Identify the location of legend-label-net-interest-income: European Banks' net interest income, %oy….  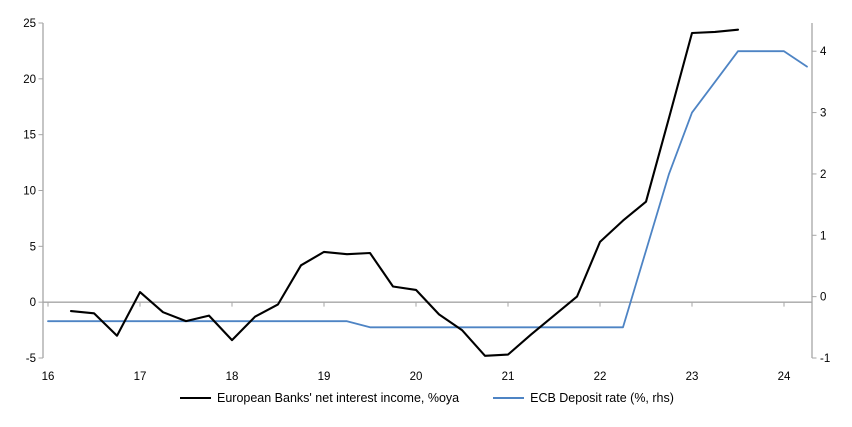
(338, 398).